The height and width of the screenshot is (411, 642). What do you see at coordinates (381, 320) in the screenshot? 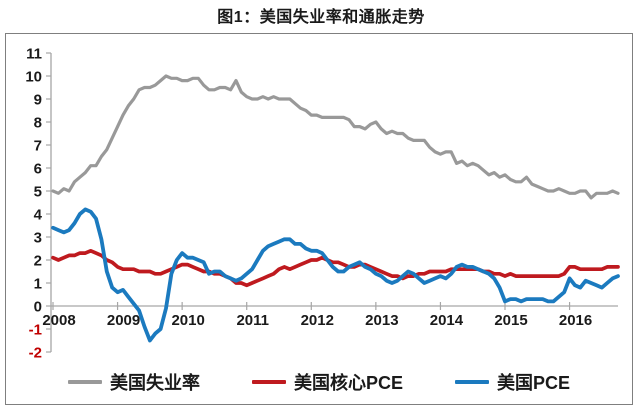
I see `x-tick-label: 2013` at bounding box center [381, 320].